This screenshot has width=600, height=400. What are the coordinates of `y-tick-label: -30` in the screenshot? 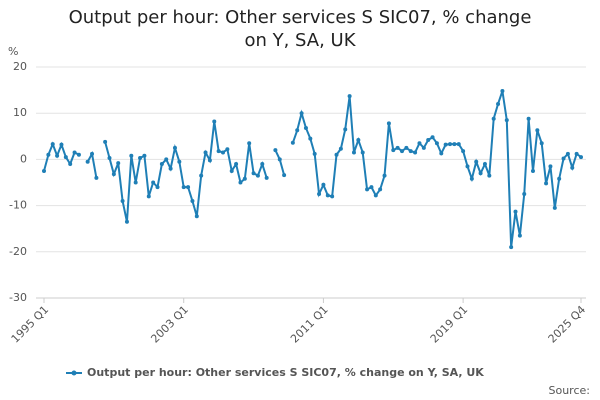 It's located at (18, 297).